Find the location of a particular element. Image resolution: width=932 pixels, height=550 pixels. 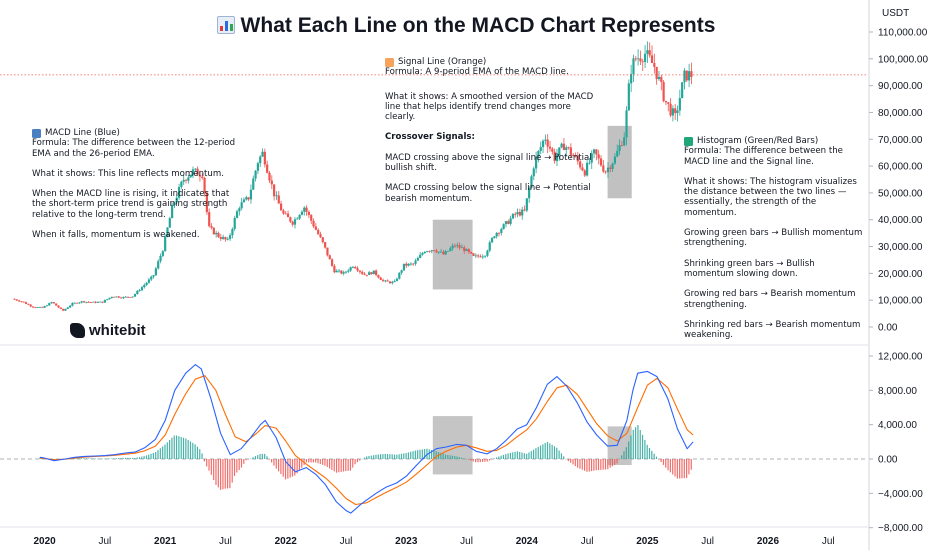

whitebit-logo-icon is located at coordinates (77, 330).